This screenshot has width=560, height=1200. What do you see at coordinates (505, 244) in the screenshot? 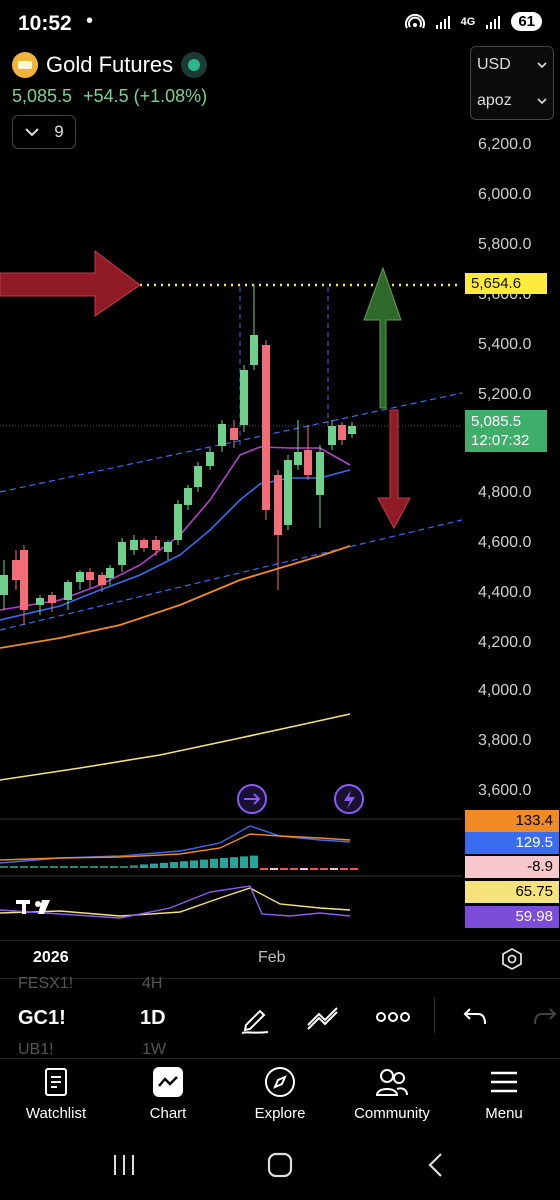
I see `price-tick-label: 5,800.0` at bounding box center [505, 244].